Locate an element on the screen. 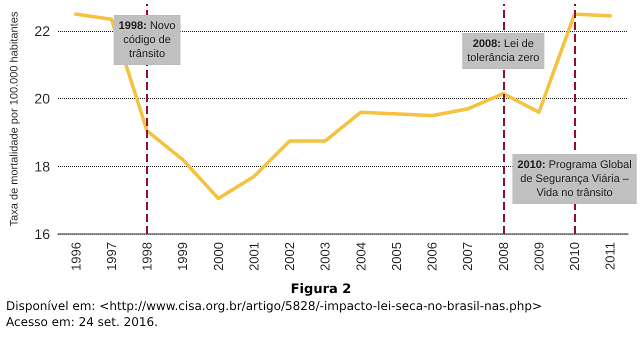  x-tick-label: 2008 is located at coordinates (503, 256).